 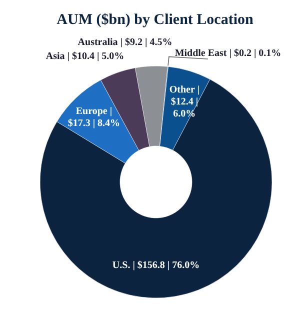 What do you see at coordinates (85, 56) in the screenshot?
I see `slice-label: Asia | $10.4 | 5.0%` at bounding box center [85, 56].